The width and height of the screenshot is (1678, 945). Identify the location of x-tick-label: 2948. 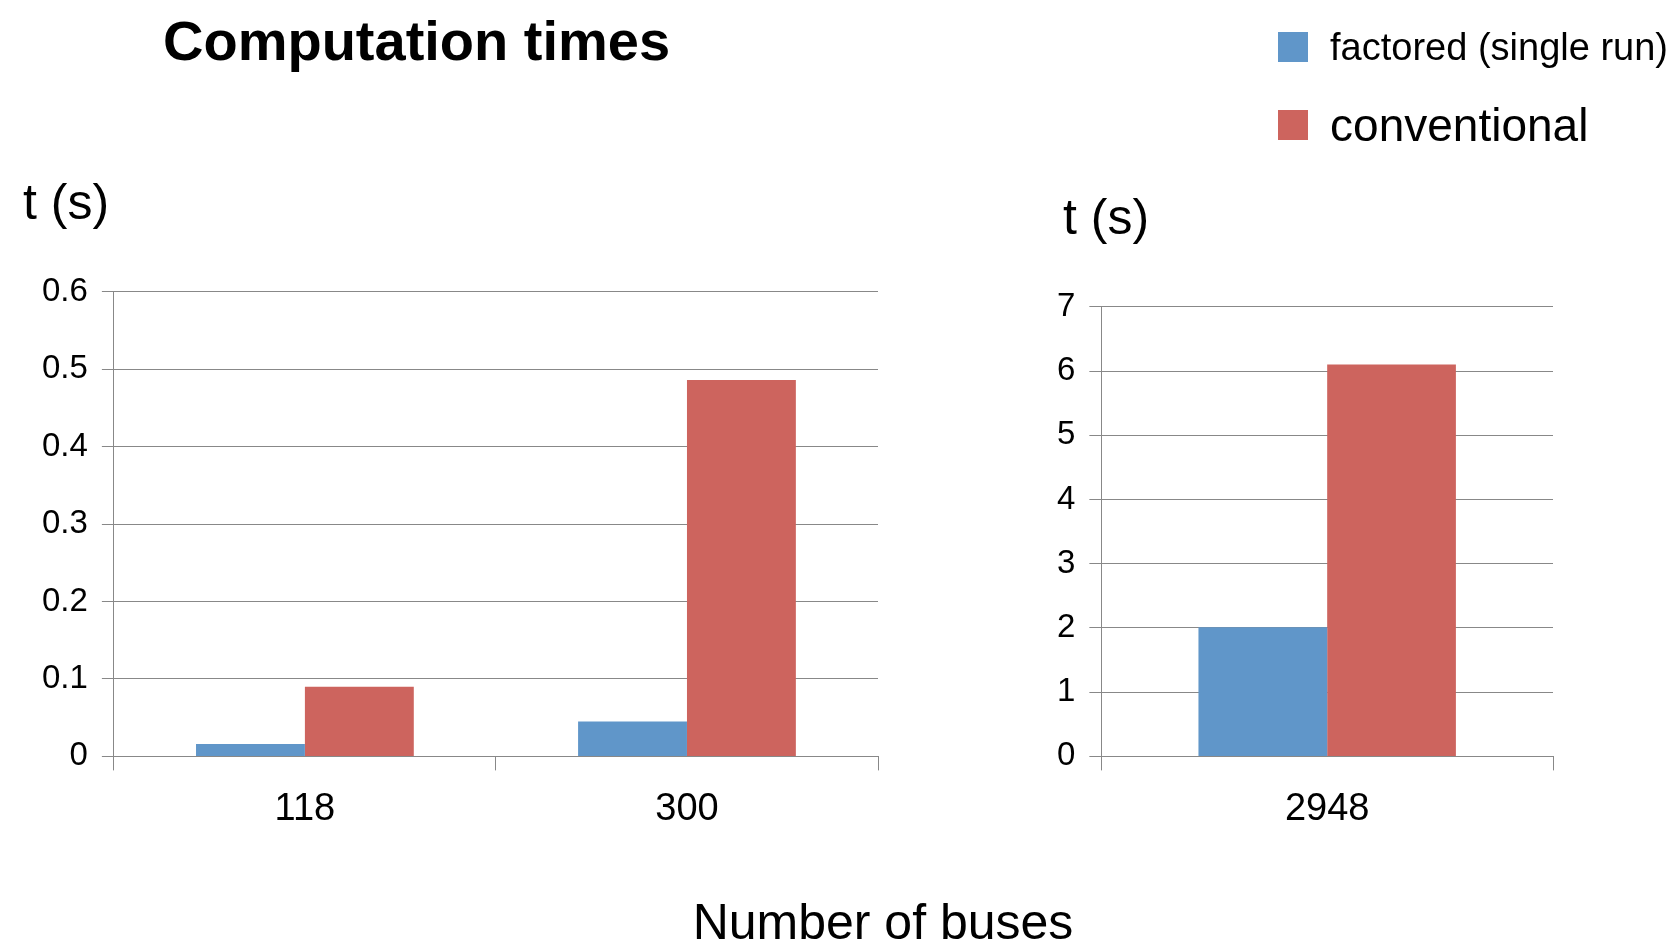
(1327, 806).